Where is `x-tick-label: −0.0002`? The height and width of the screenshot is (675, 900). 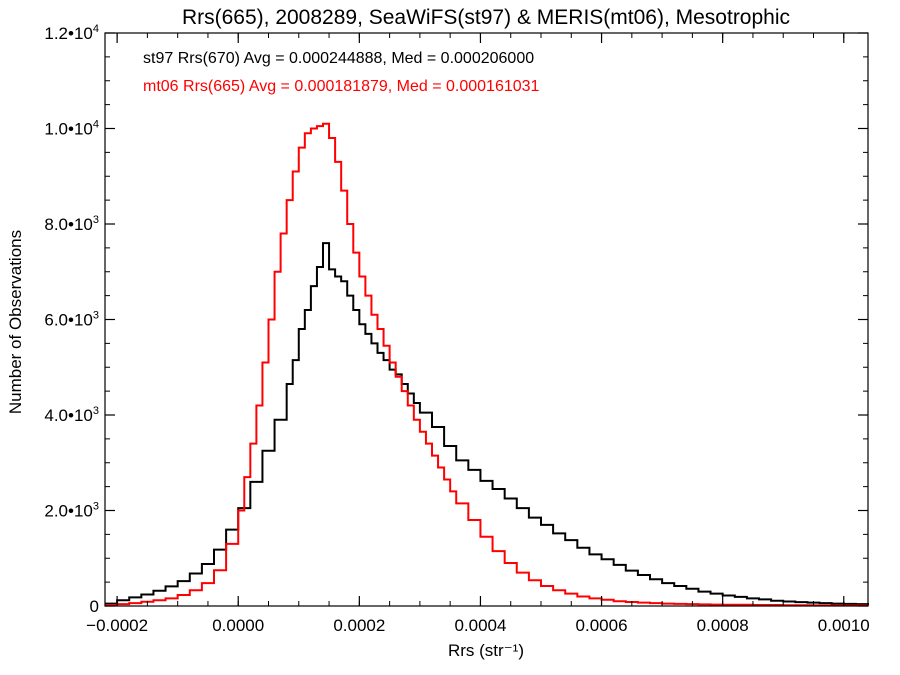 x-tick-label: −0.0002 is located at coordinates (117, 625).